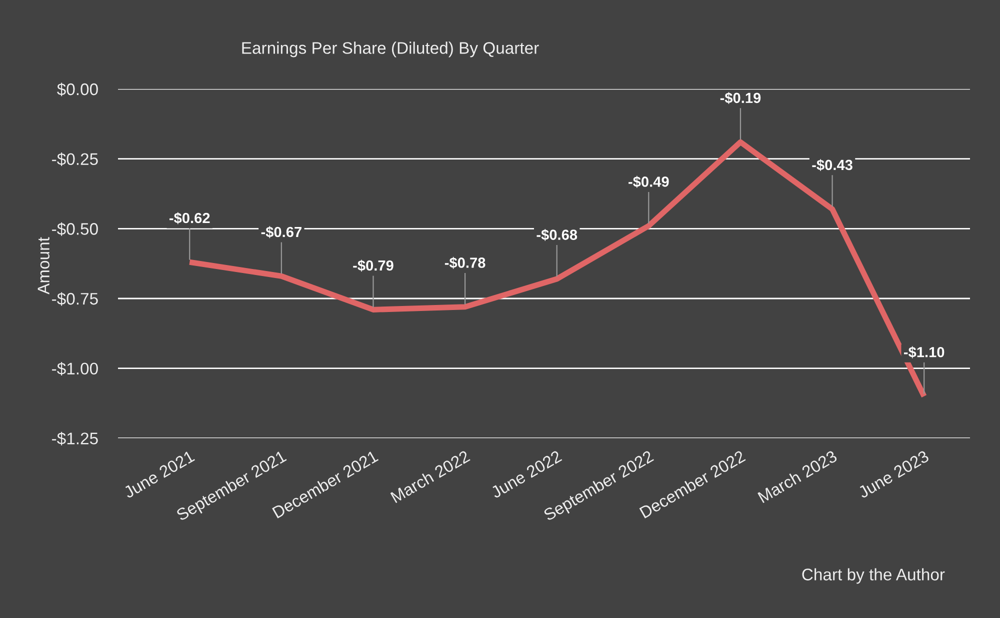  I want to click on y-tick-label: -$0.75, so click(75, 299).